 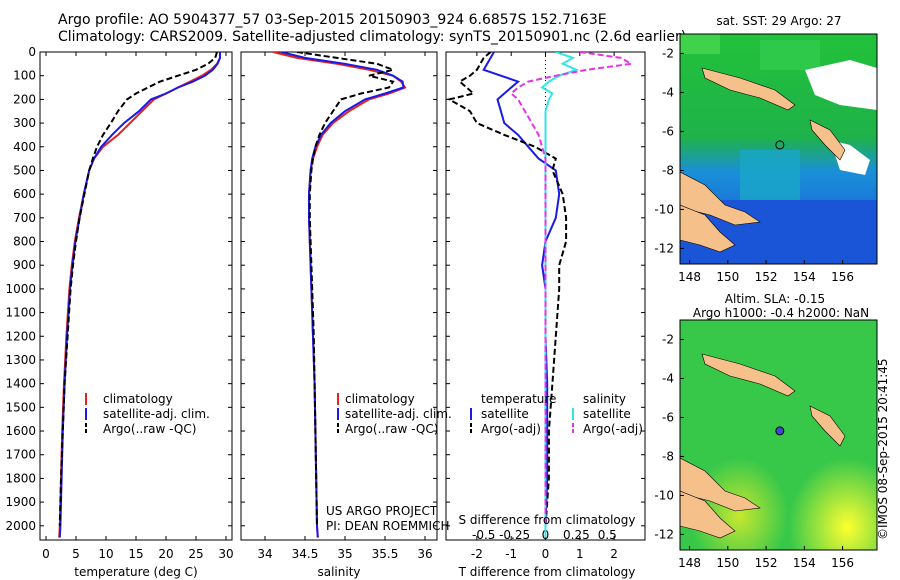 I want to click on argo-position-marker, so click(x=780, y=145).